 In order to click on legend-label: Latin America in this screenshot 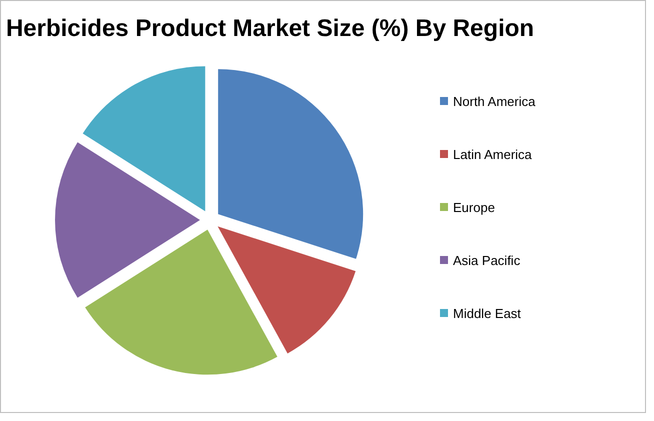, I will do `click(493, 154)`.